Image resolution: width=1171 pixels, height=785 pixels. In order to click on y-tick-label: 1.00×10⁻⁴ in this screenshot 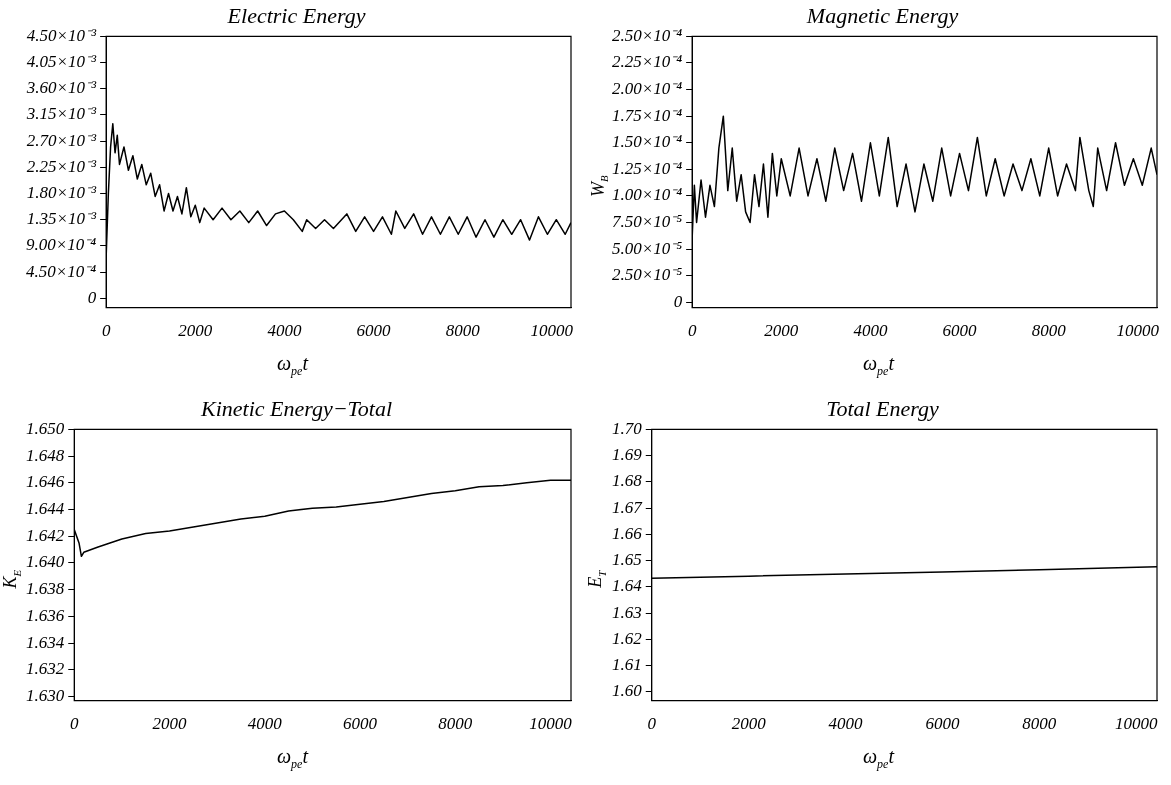, I will do `click(647, 195)`.